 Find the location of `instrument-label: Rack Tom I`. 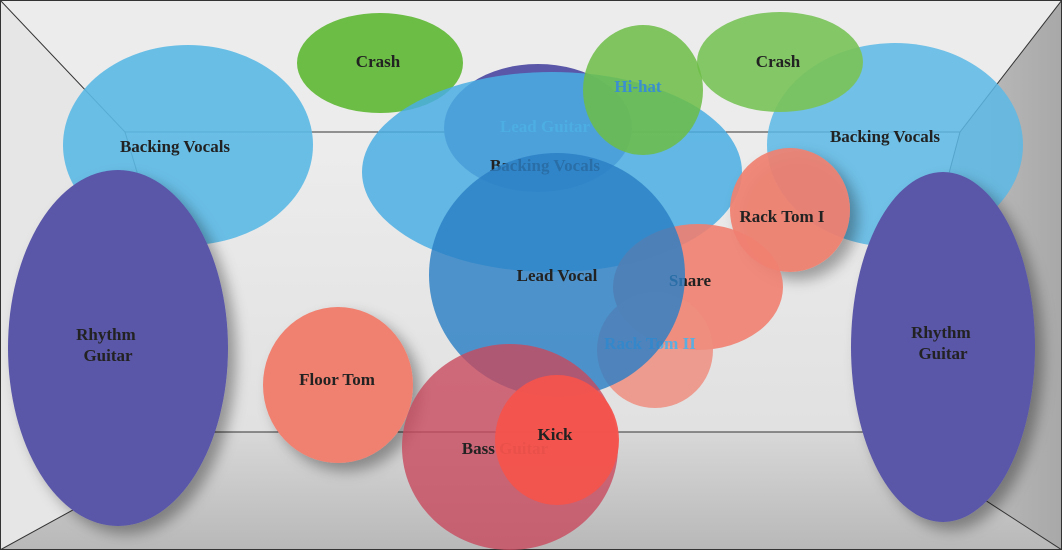

instrument-label: Rack Tom I is located at coordinates (781, 216).